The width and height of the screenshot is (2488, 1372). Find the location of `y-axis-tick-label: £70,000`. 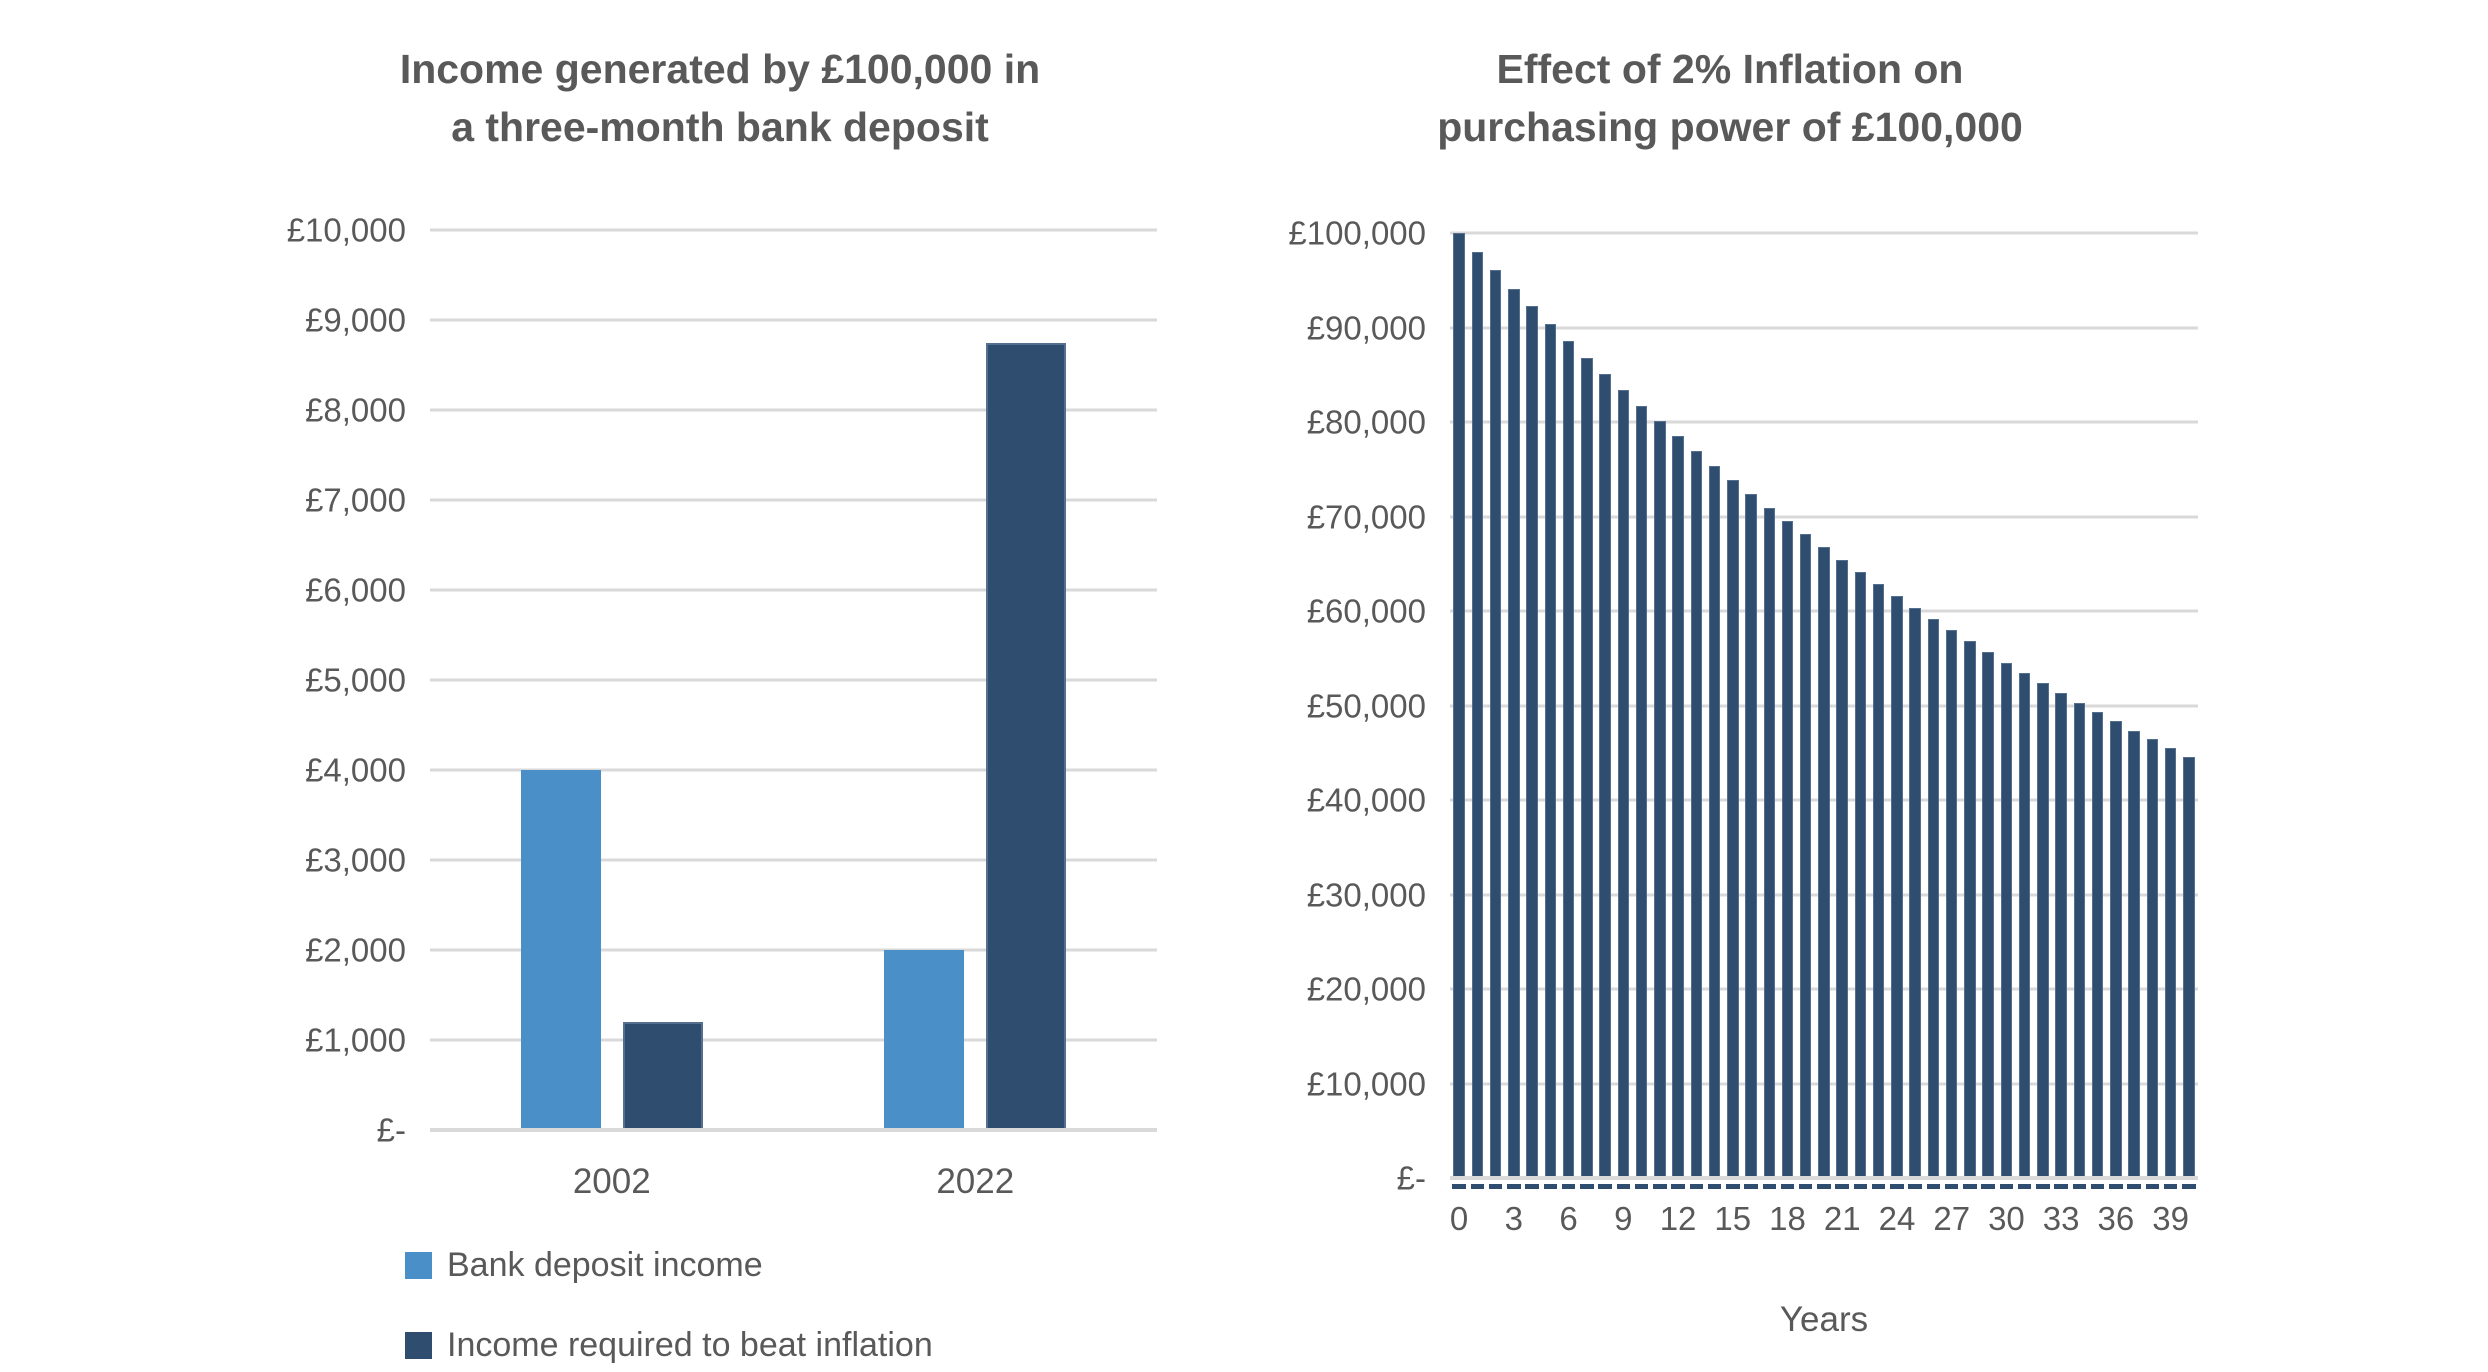

y-axis-tick-label: £70,000 is located at coordinates (1366, 516).